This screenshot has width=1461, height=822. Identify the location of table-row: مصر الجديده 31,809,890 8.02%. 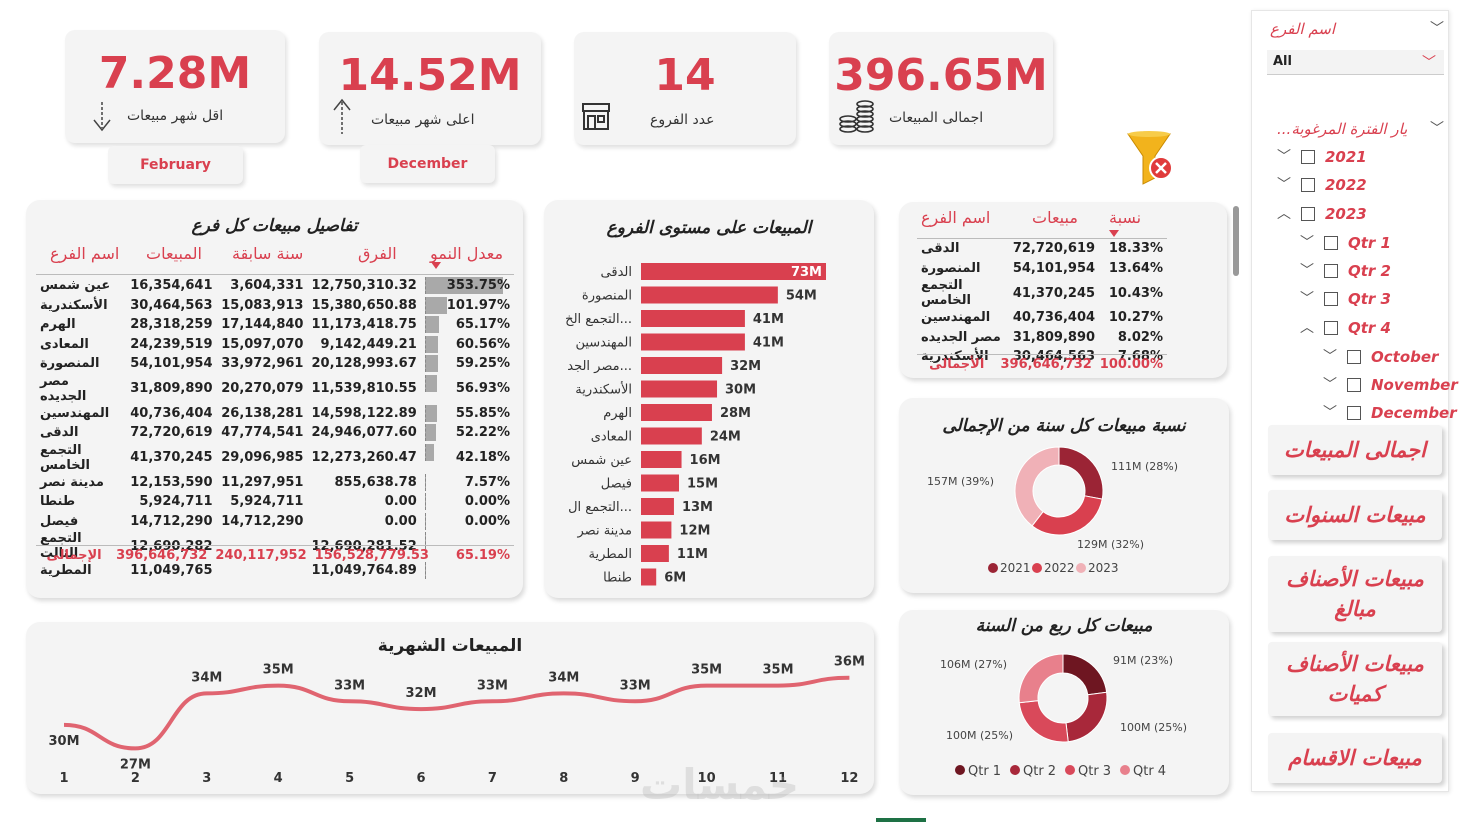
(1042, 338).